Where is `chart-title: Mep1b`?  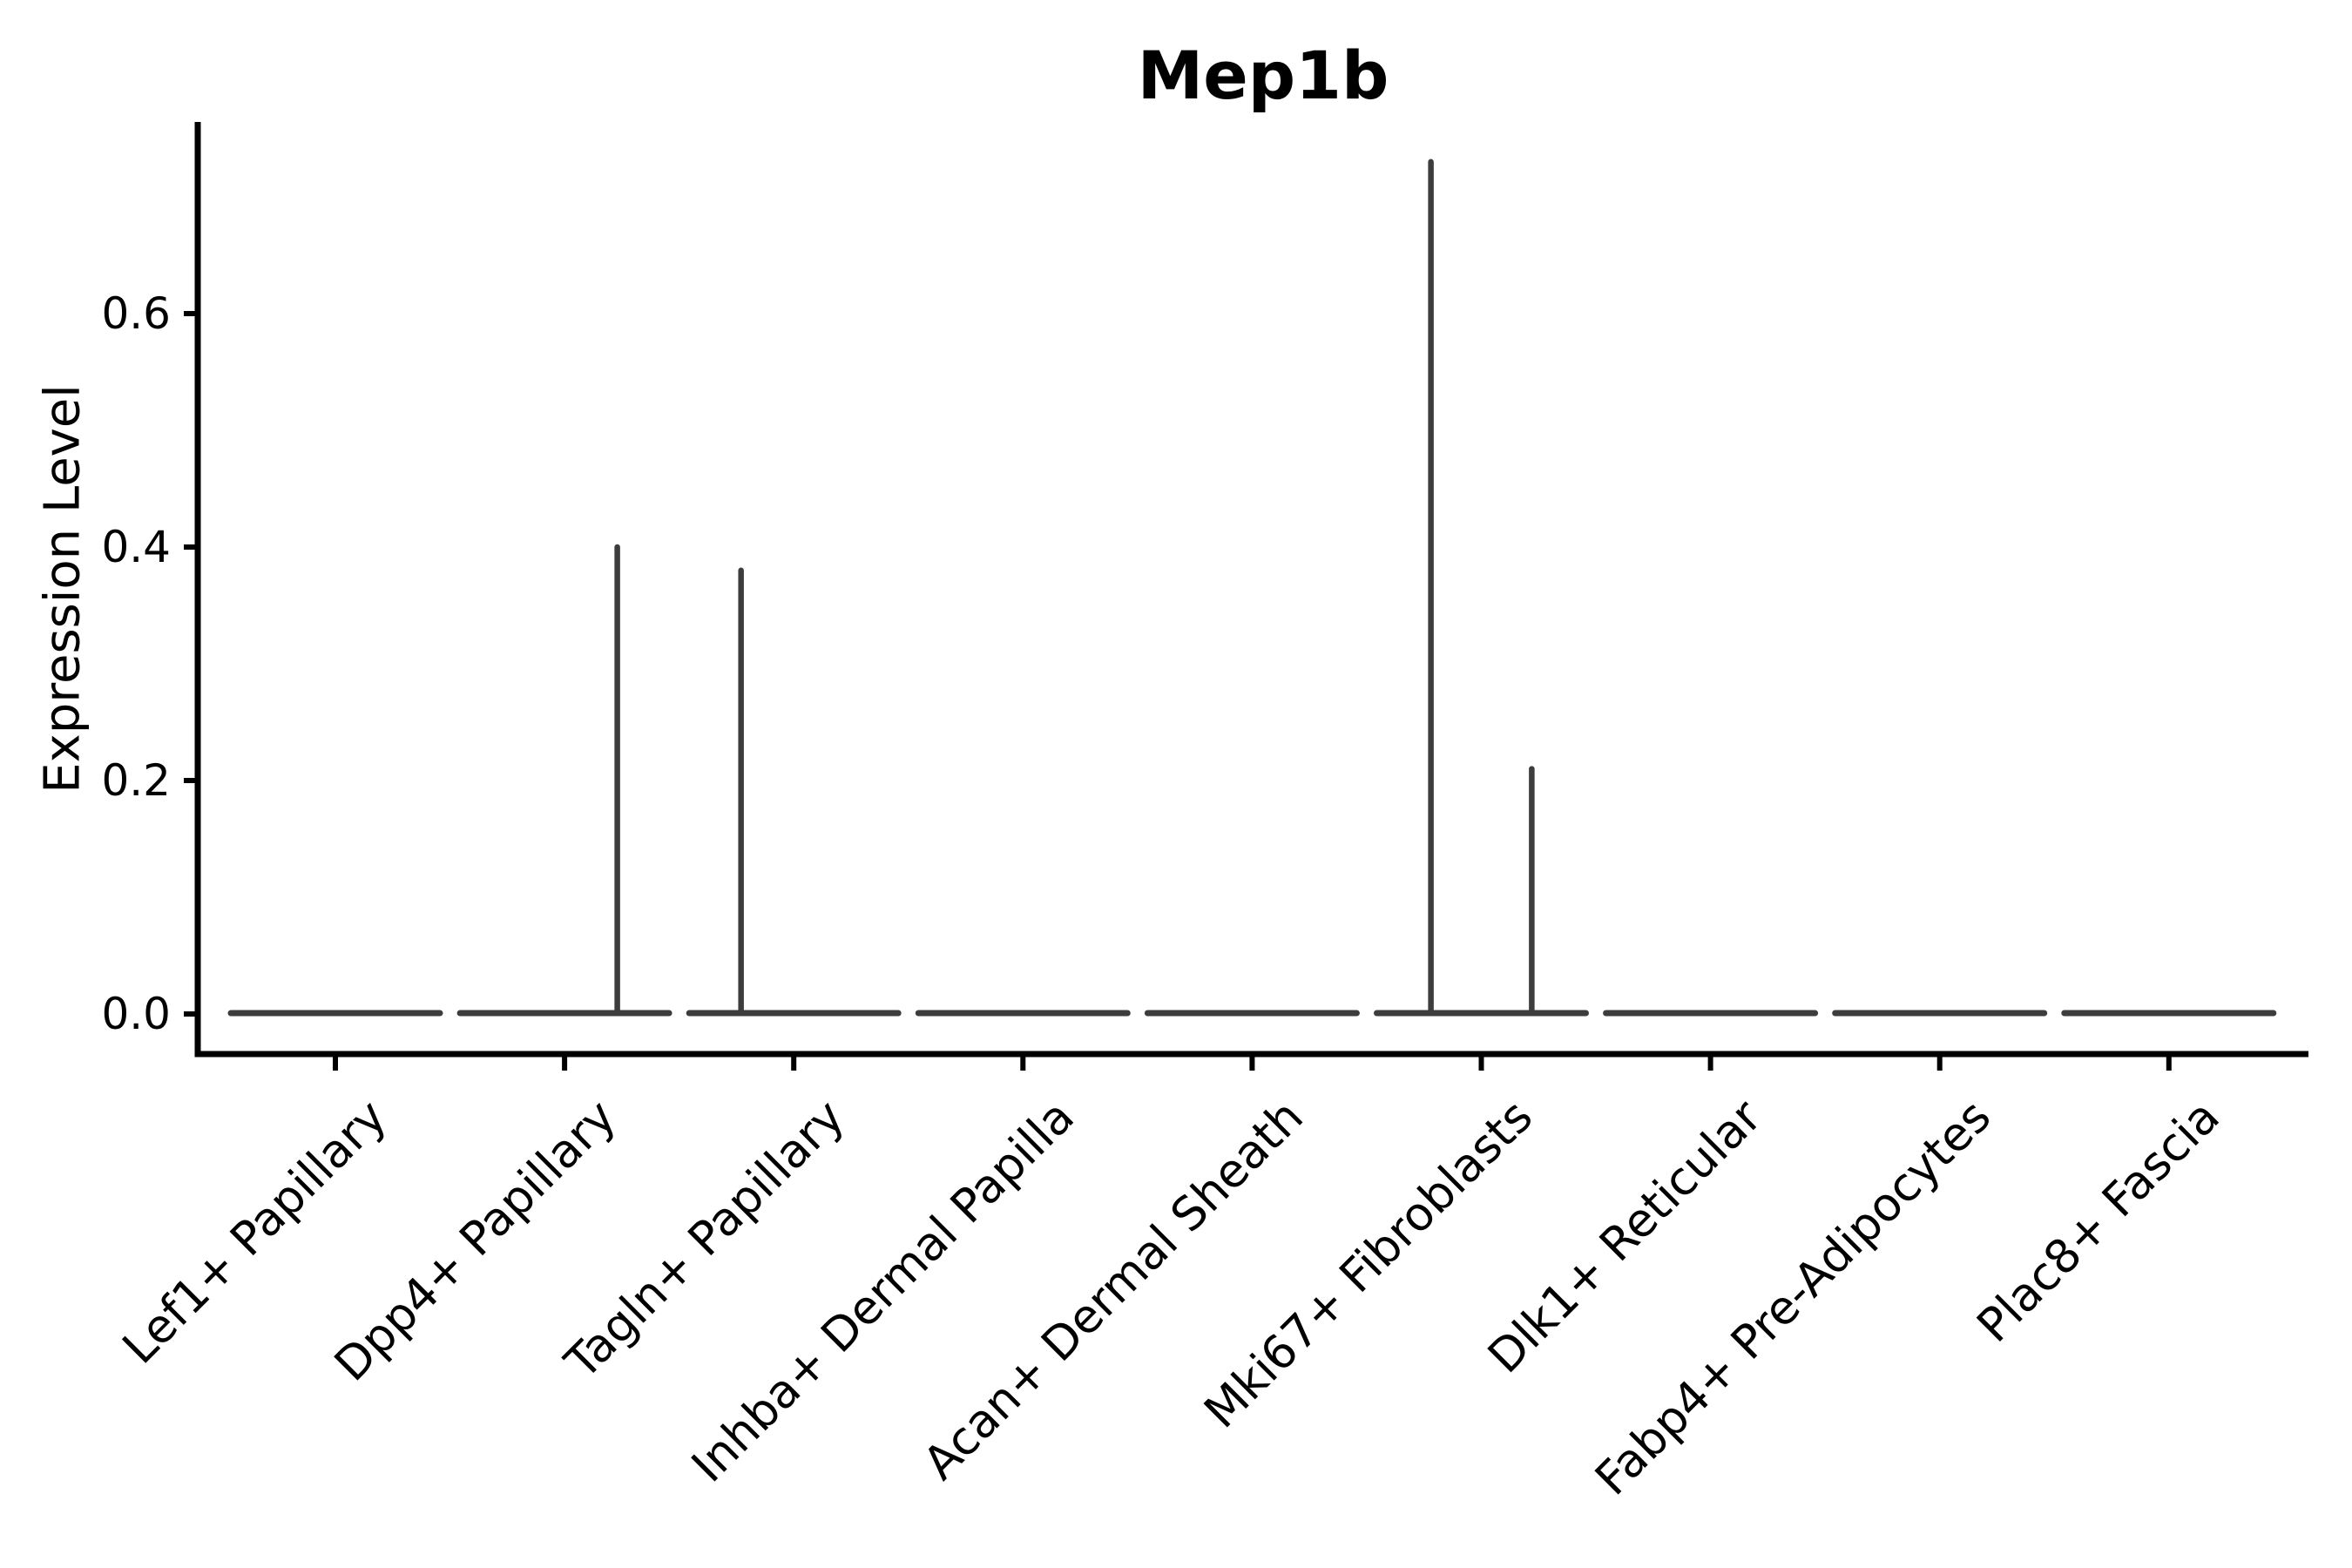
chart-title: Mep1b is located at coordinates (1263, 75).